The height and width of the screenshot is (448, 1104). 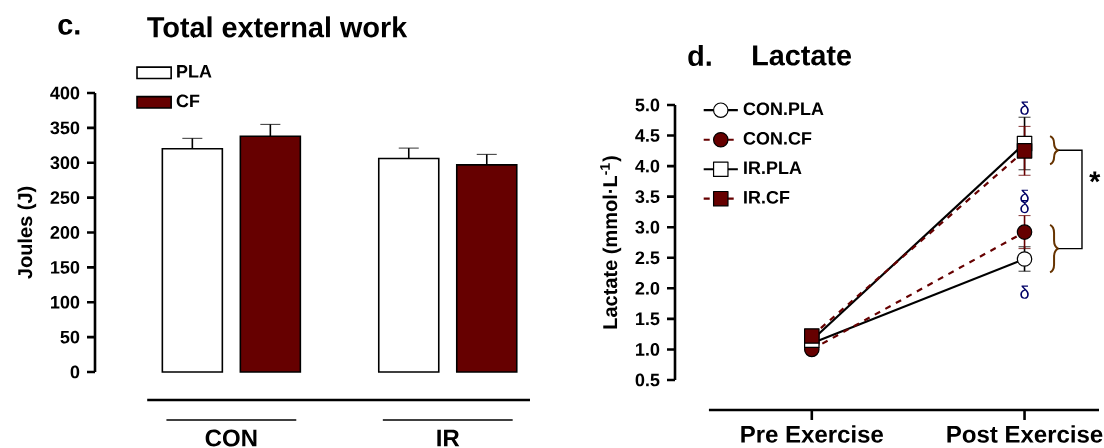 I want to click on legend-label: CON.PLA, so click(x=783, y=109).